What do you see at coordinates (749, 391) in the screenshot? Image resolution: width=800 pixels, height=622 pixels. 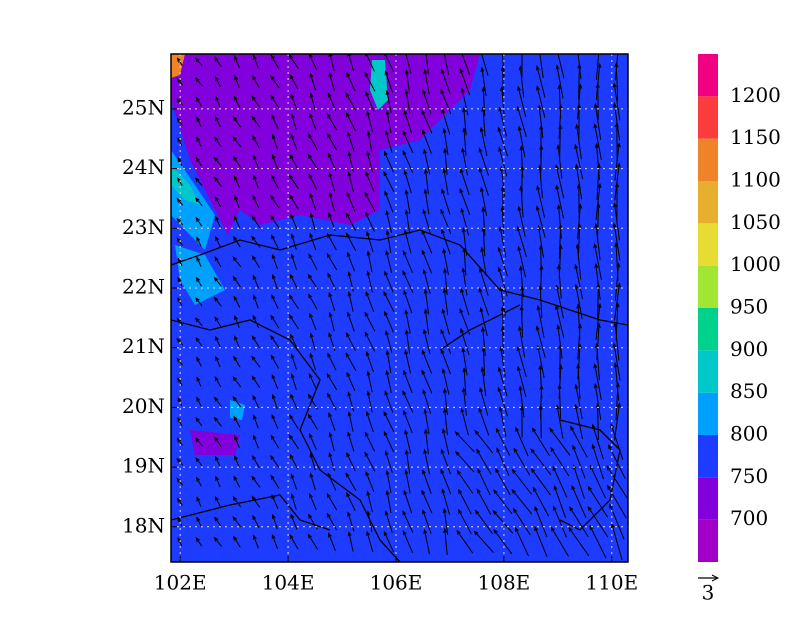 I see `colorbar-label: 850` at bounding box center [749, 391].